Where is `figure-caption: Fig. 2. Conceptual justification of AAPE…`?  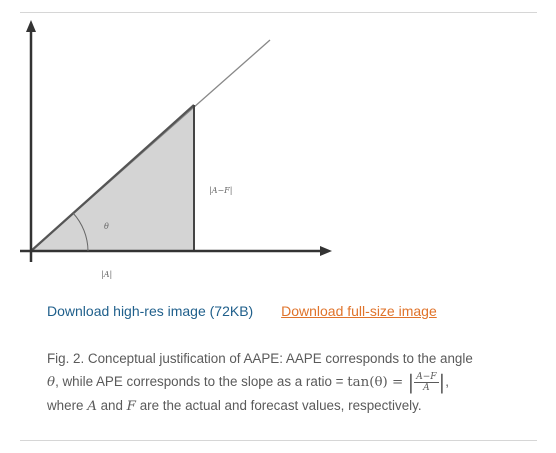 figure-caption: Fig. 2. Conceptual justification of AAPE… is located at coordinates (282, 382).